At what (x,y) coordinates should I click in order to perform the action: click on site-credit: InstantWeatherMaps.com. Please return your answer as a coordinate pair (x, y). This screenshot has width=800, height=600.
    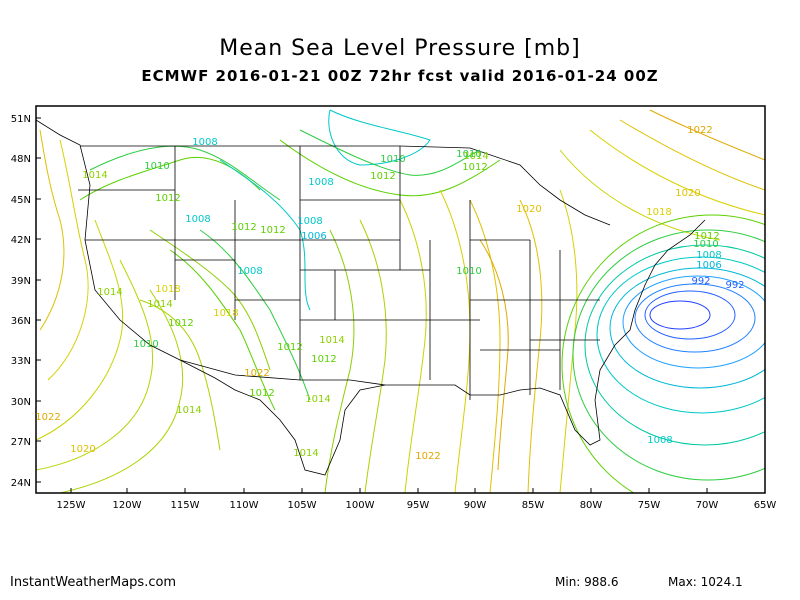
    Looking at the image, I should click on (93, 582).